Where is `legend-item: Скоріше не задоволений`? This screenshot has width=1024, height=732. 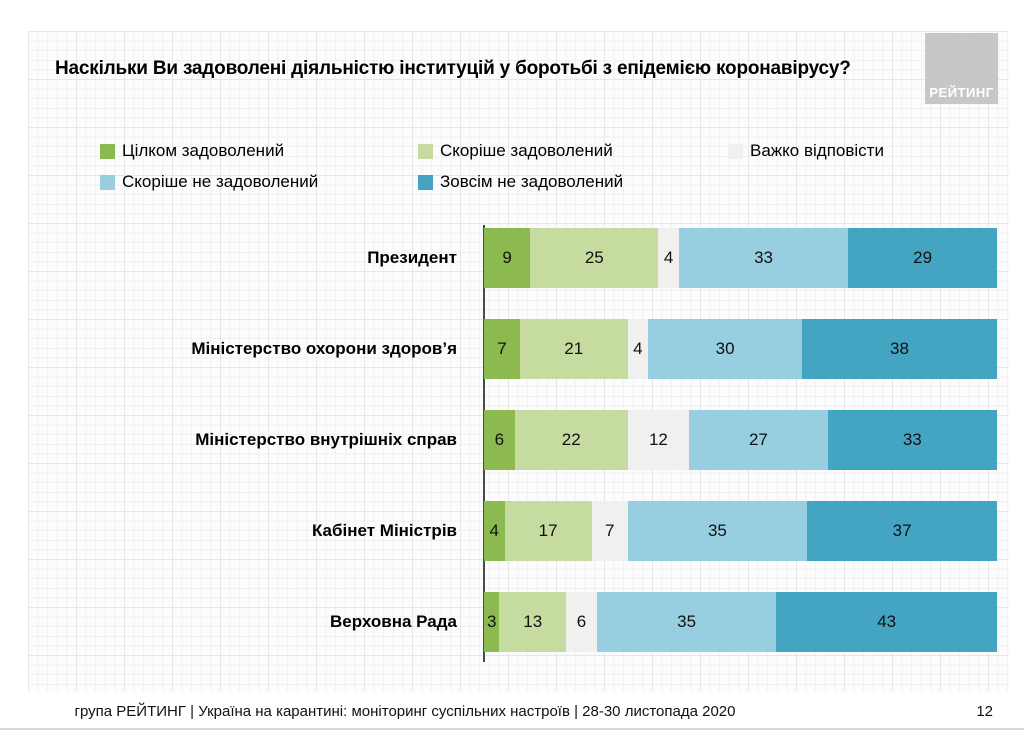 legend-item: Скоріше не задоволений is located at coordinates (209, 182).